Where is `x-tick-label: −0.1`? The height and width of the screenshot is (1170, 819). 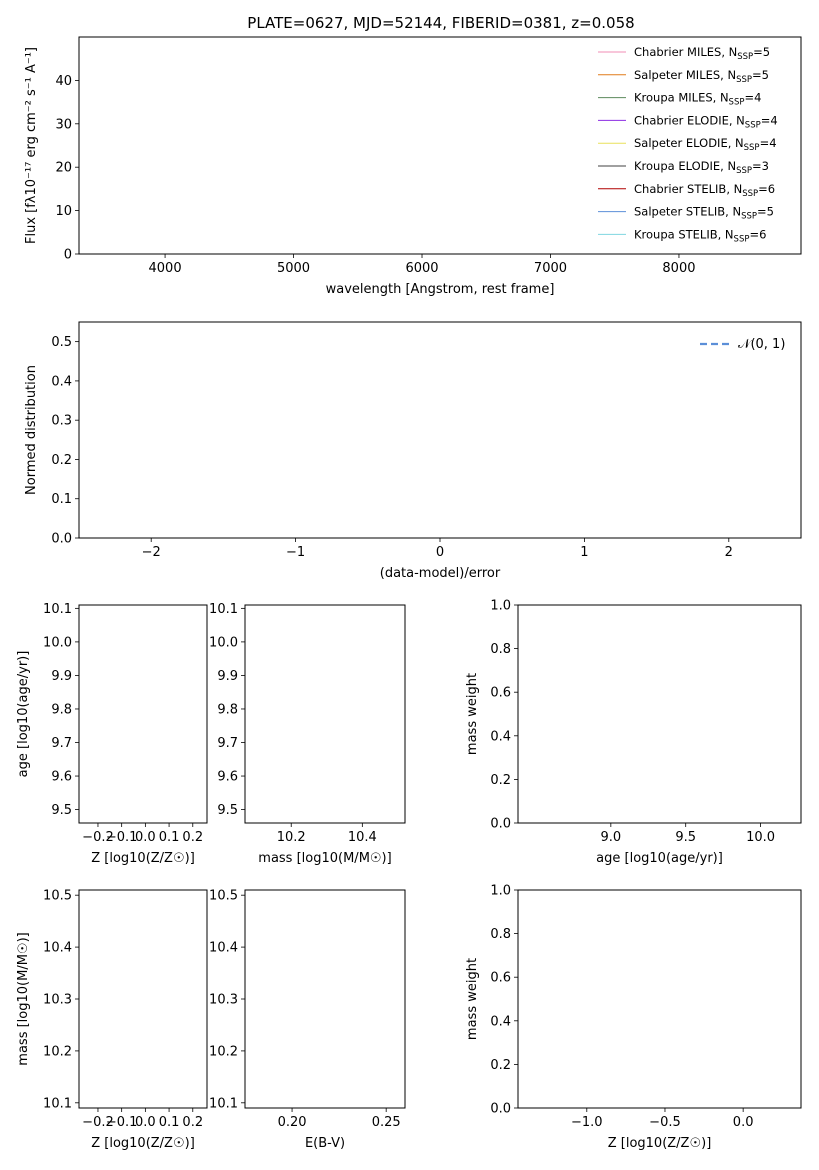 x-tick-label: −0.1 is located at coordinates (122, 837).